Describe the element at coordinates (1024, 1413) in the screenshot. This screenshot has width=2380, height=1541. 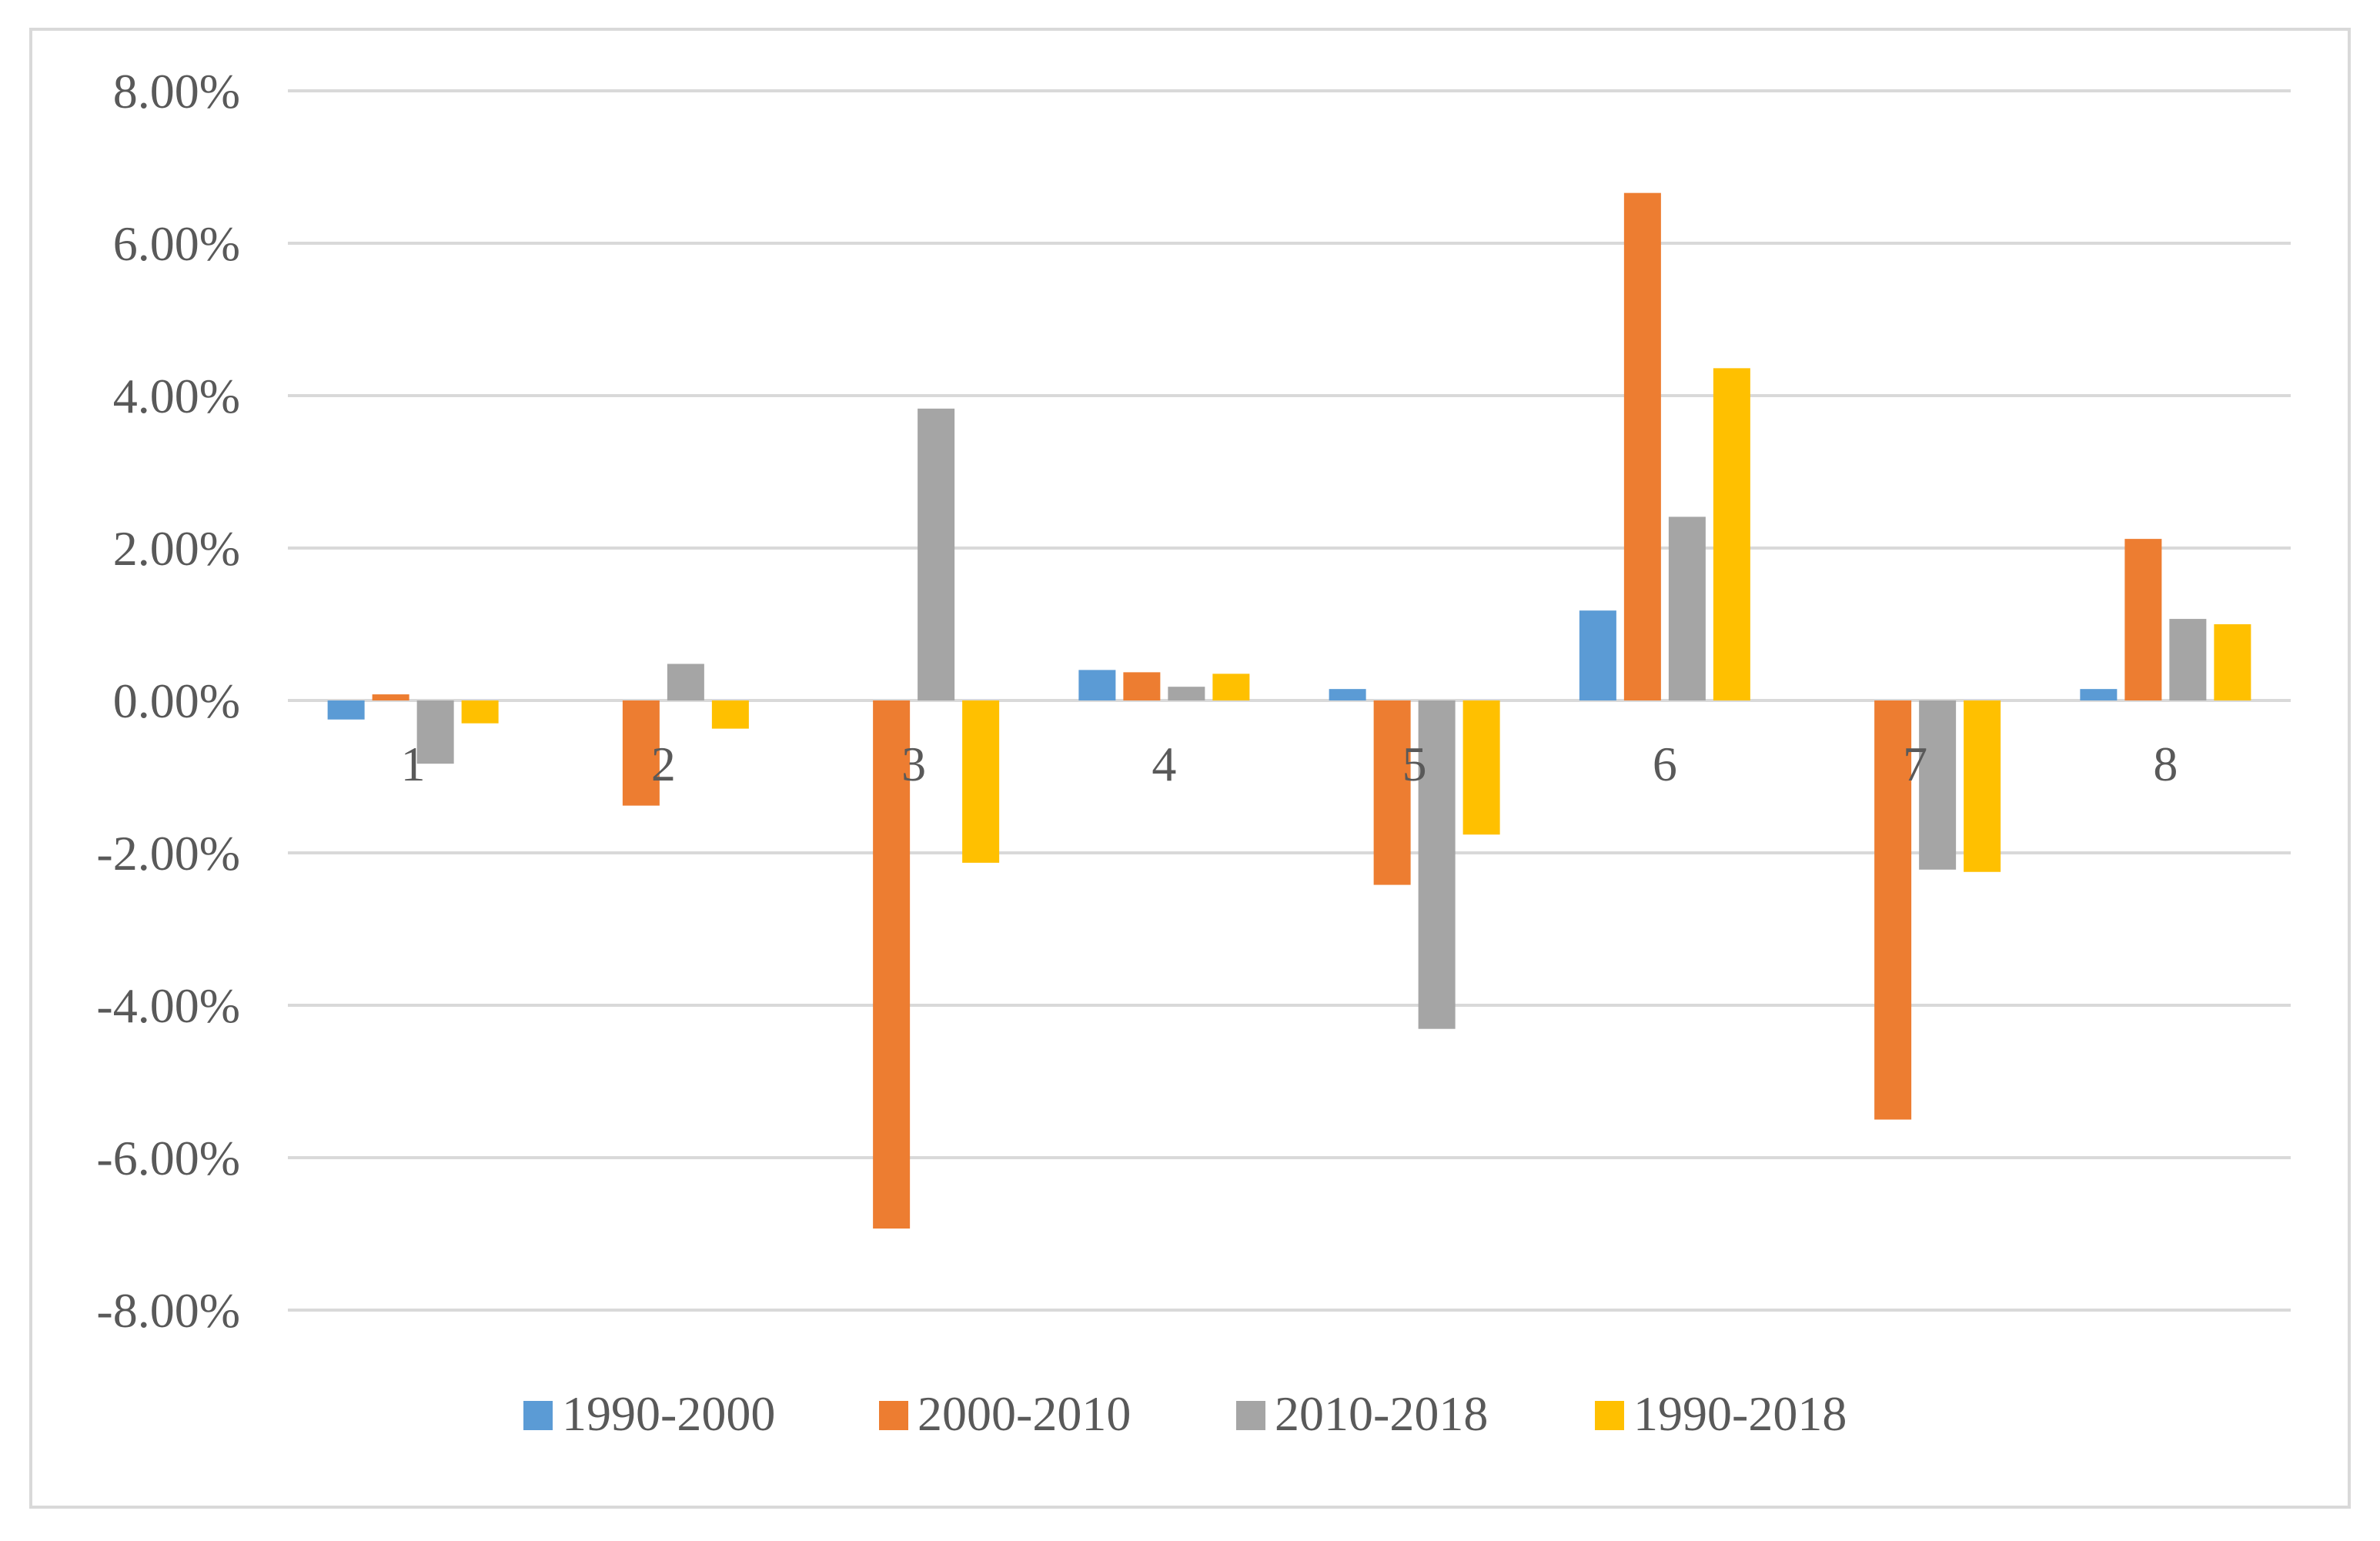
I see `legend-label: 2000-2010` at that location.